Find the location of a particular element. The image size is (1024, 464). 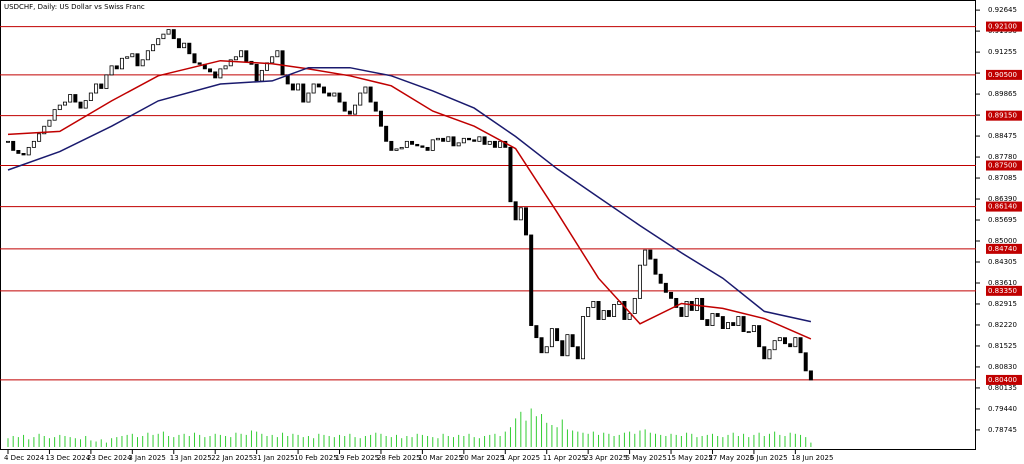

x-tick-label: 13 Jan 2025 is located at coordinates (191, 458).